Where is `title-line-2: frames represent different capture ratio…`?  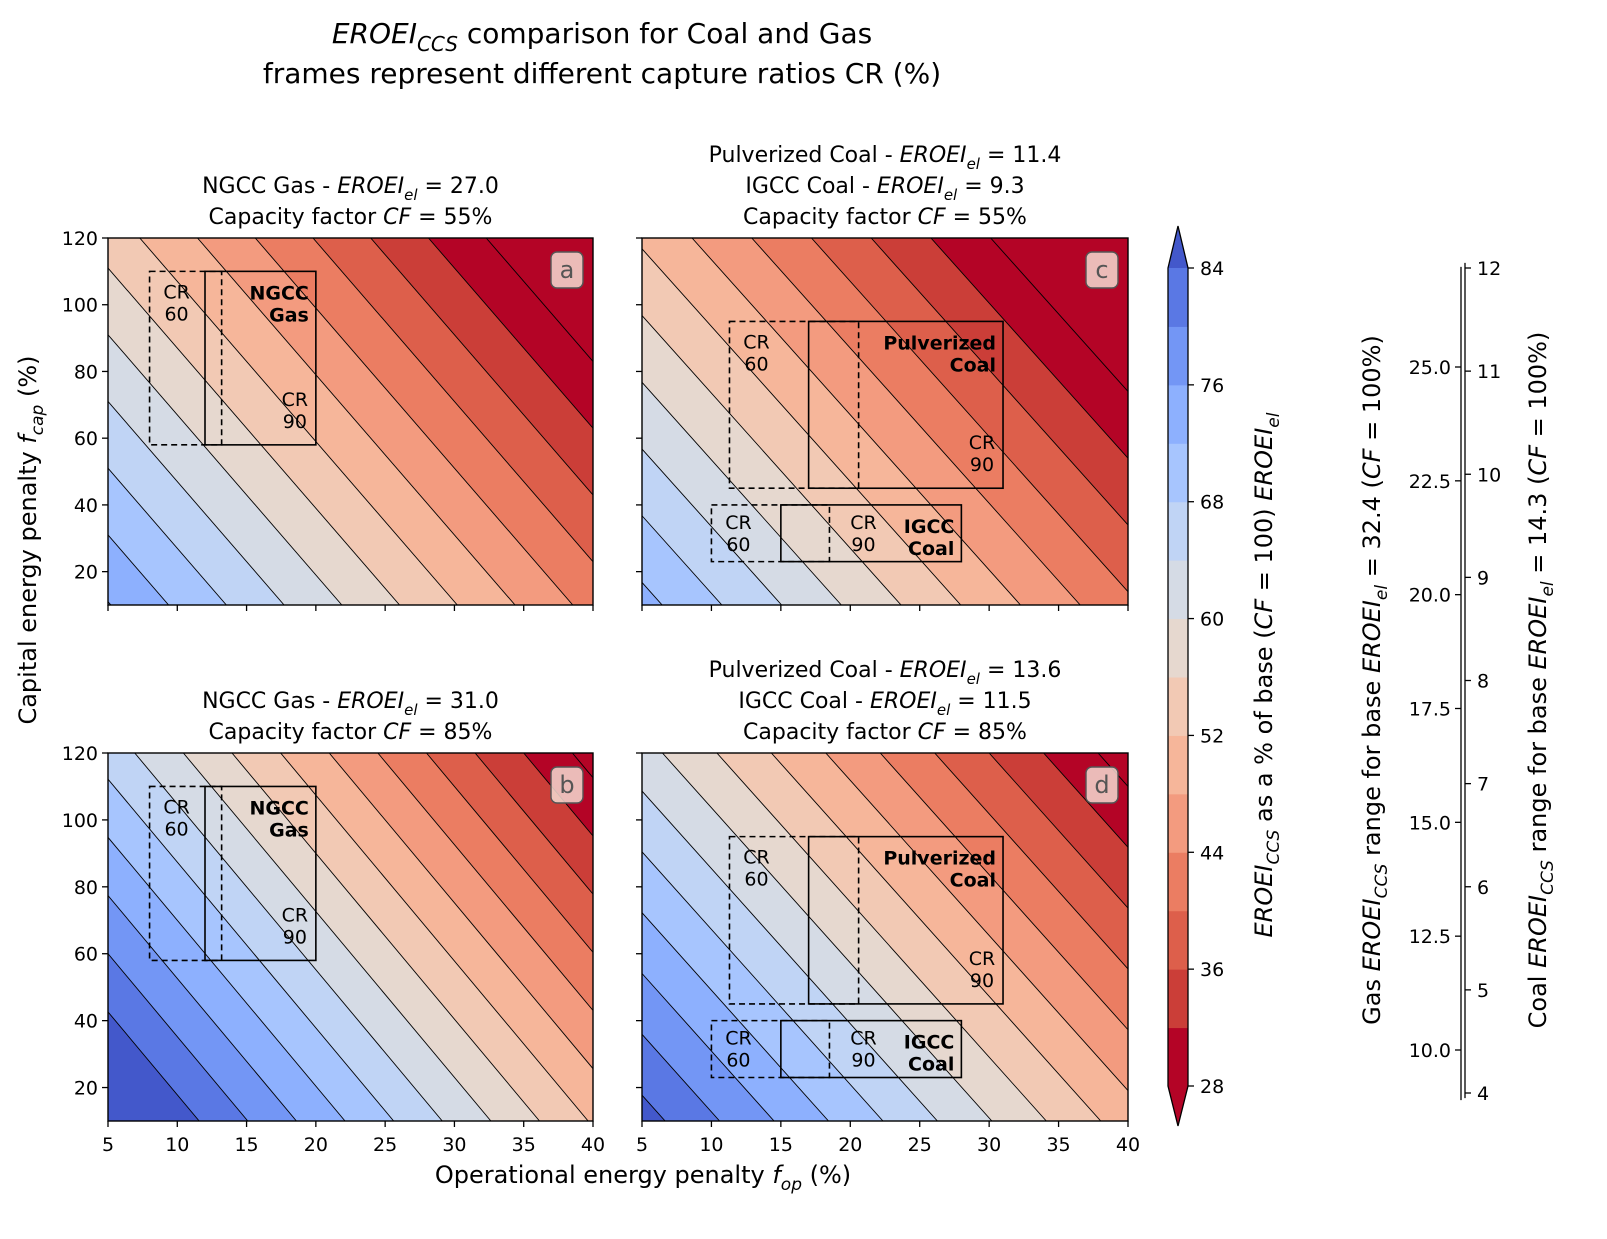 title-line-2: frames represent different capture ratio… is located at coordinates (602, 73).